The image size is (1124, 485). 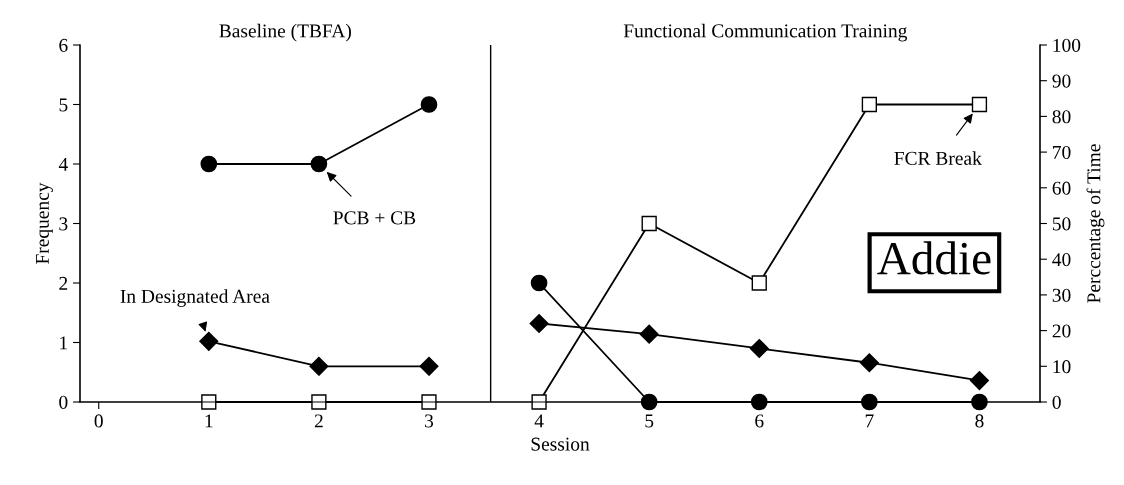 I want to click on y2-tick-label: 20, so click(x=1061, y=331).